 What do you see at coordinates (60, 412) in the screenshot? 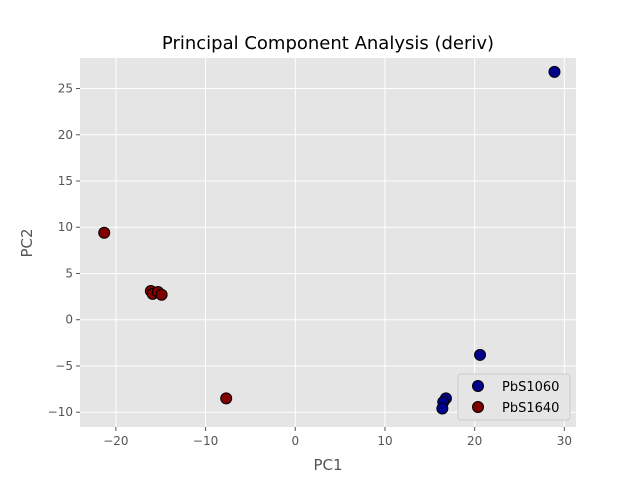
I see `y-tick-label: −10` at bounding box center [60, 412].